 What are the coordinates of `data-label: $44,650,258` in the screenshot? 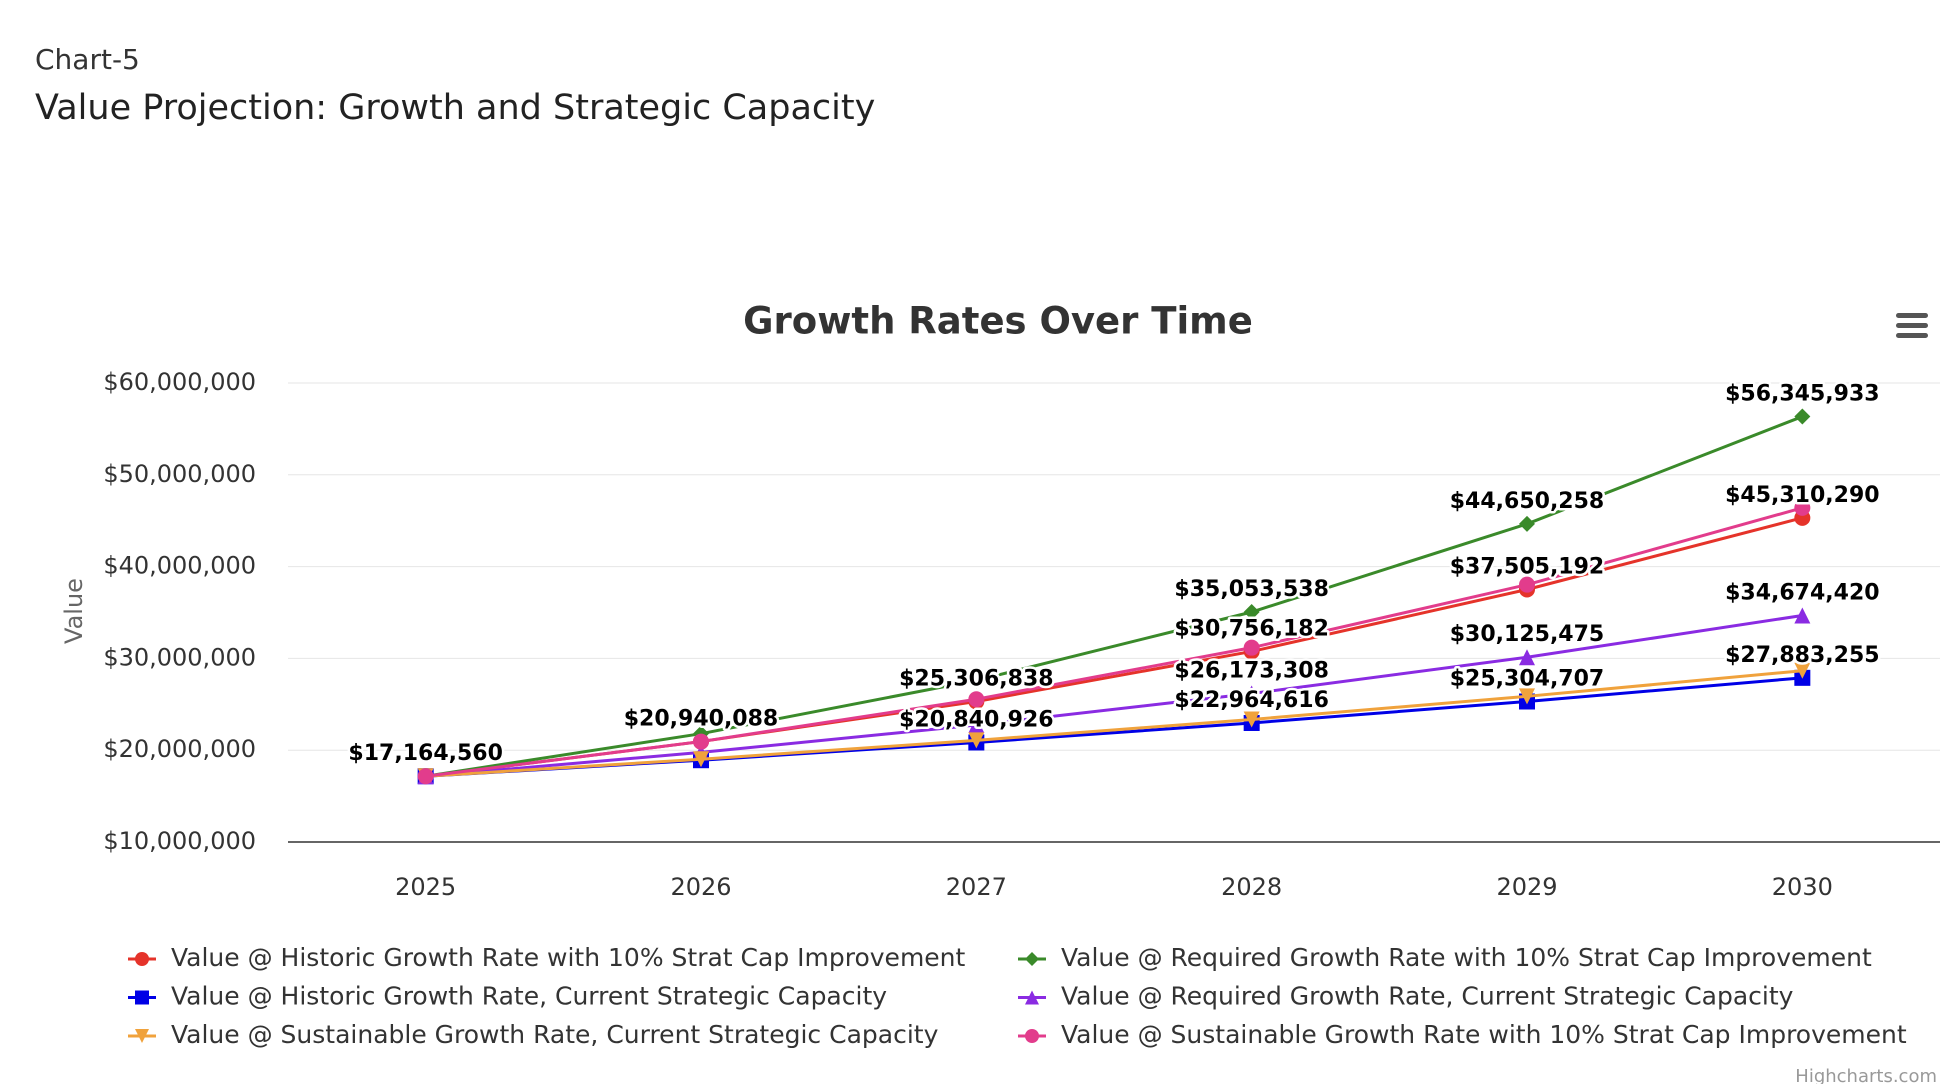 It's located at (1527, 501).